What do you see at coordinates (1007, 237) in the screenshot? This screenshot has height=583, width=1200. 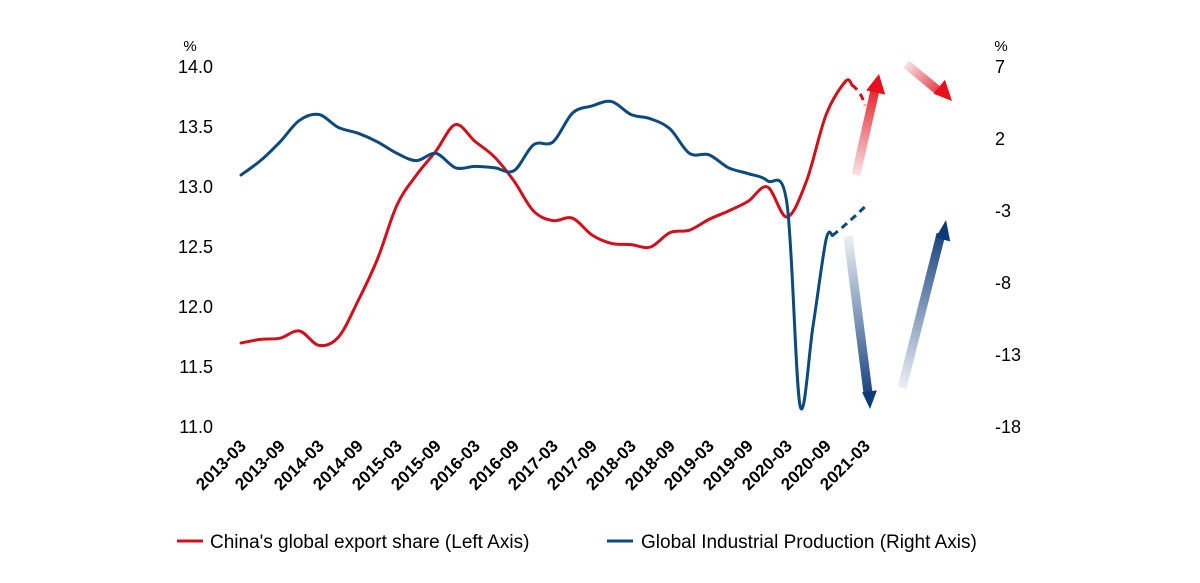 I see `right-axis: % 7 2 -3 -8 -13 -18` at bounding box center [1007, 237].